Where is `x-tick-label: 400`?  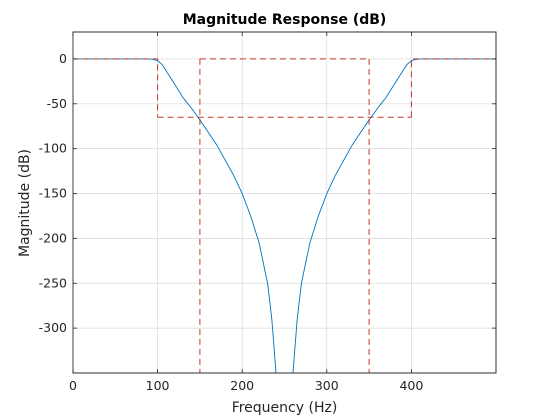 x-tick-label: 400 is located at coordinates (411, 385).